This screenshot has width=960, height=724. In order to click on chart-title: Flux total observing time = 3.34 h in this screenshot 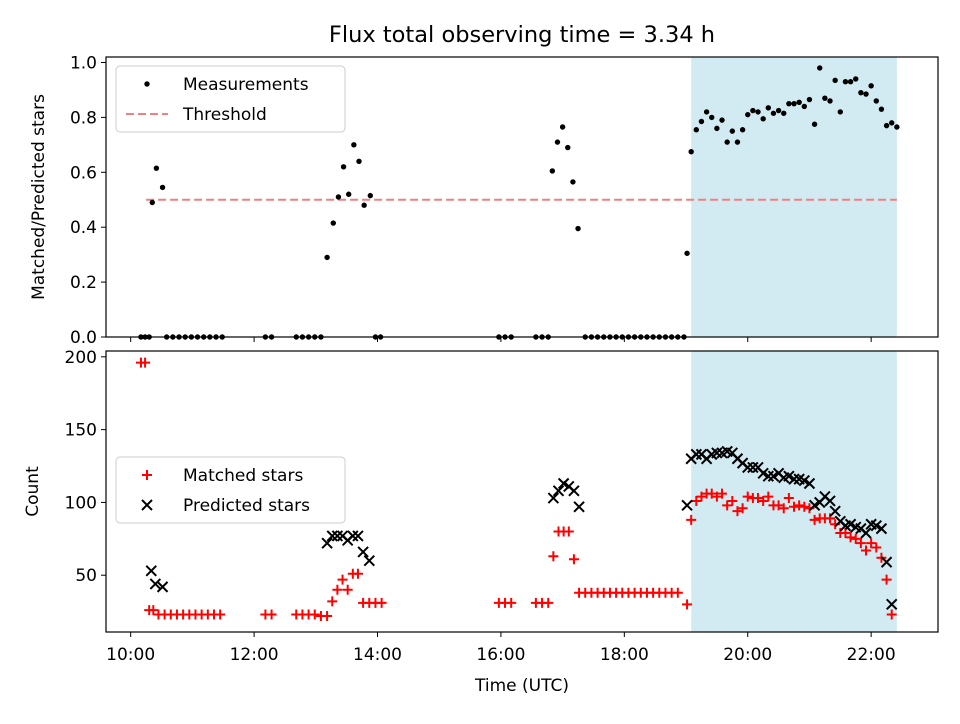, I will do `click(522, 35)`.